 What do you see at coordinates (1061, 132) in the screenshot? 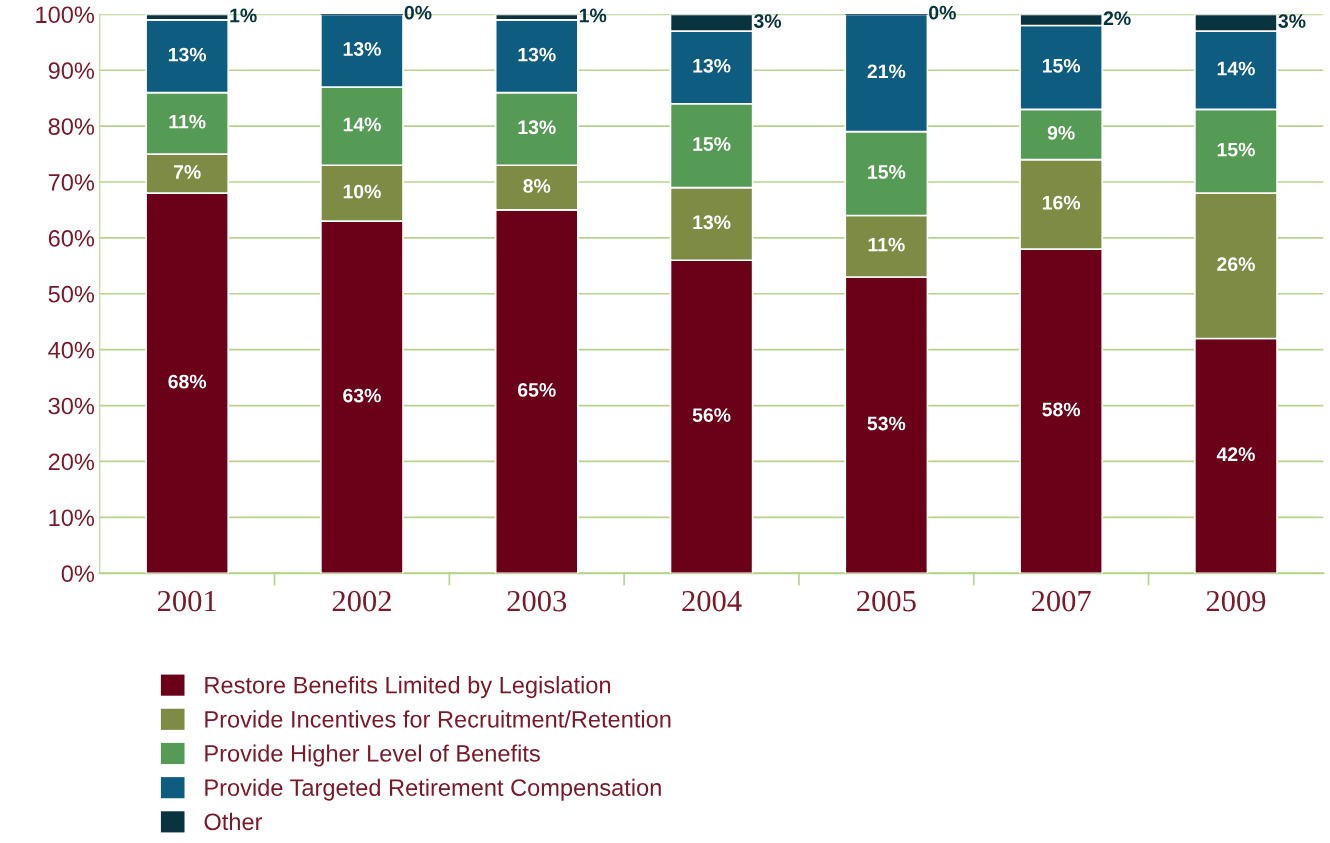
I see `data-label: 9%` at bounding box center [1061, 132].